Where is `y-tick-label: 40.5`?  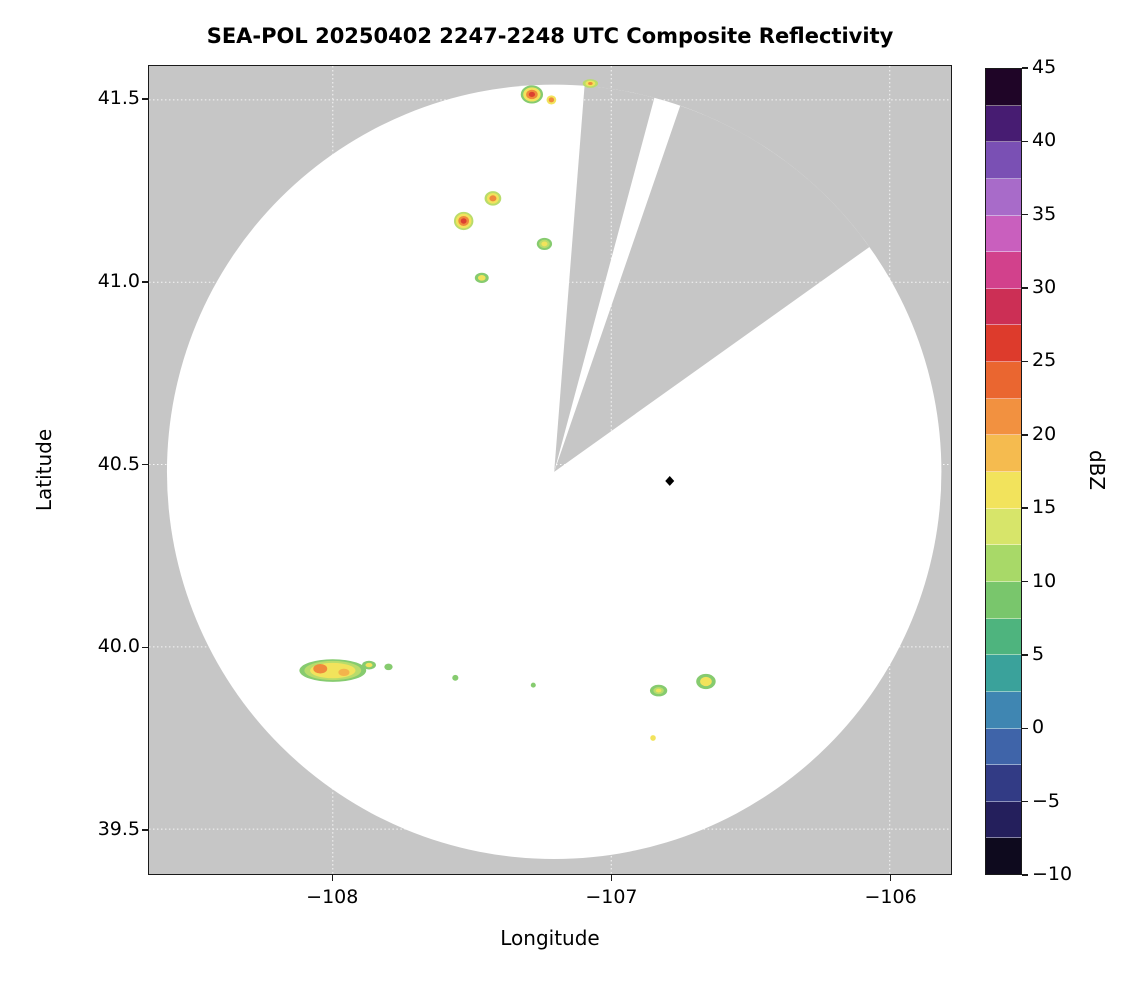 y-tick-label: 40.5 is located at coordinates (118, 463).